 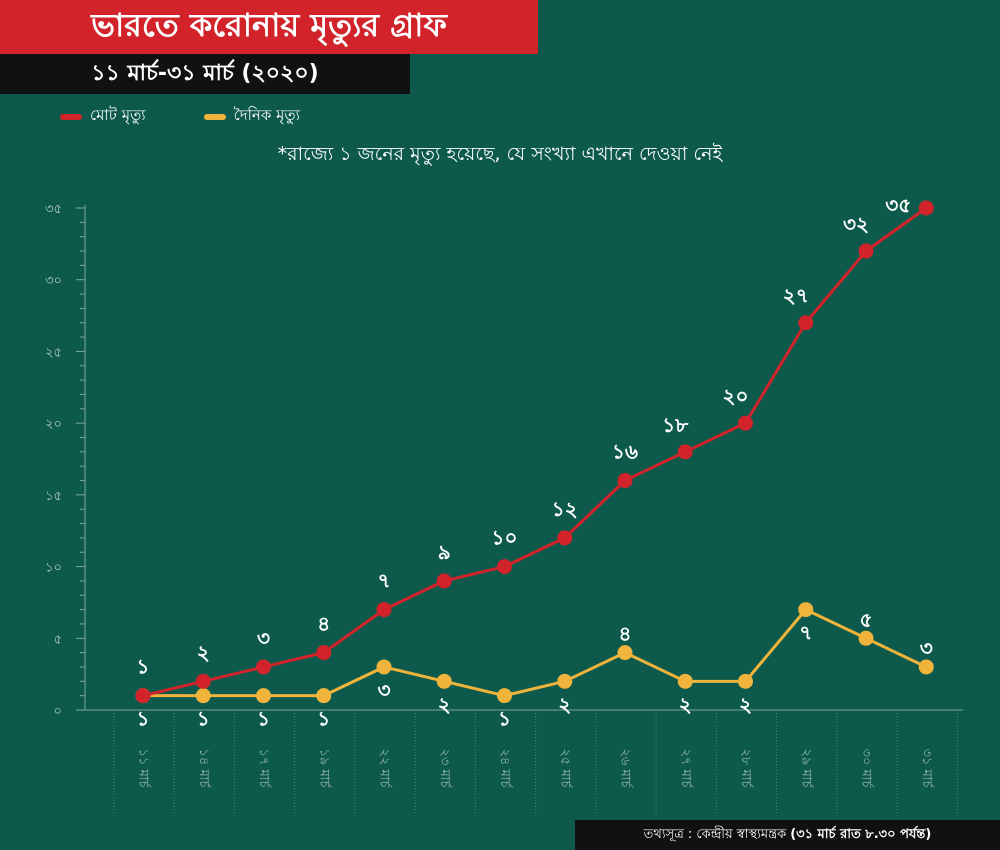 I want to click on x-tick-label: ২৩ মার্চ, so click(x=445, y=768).